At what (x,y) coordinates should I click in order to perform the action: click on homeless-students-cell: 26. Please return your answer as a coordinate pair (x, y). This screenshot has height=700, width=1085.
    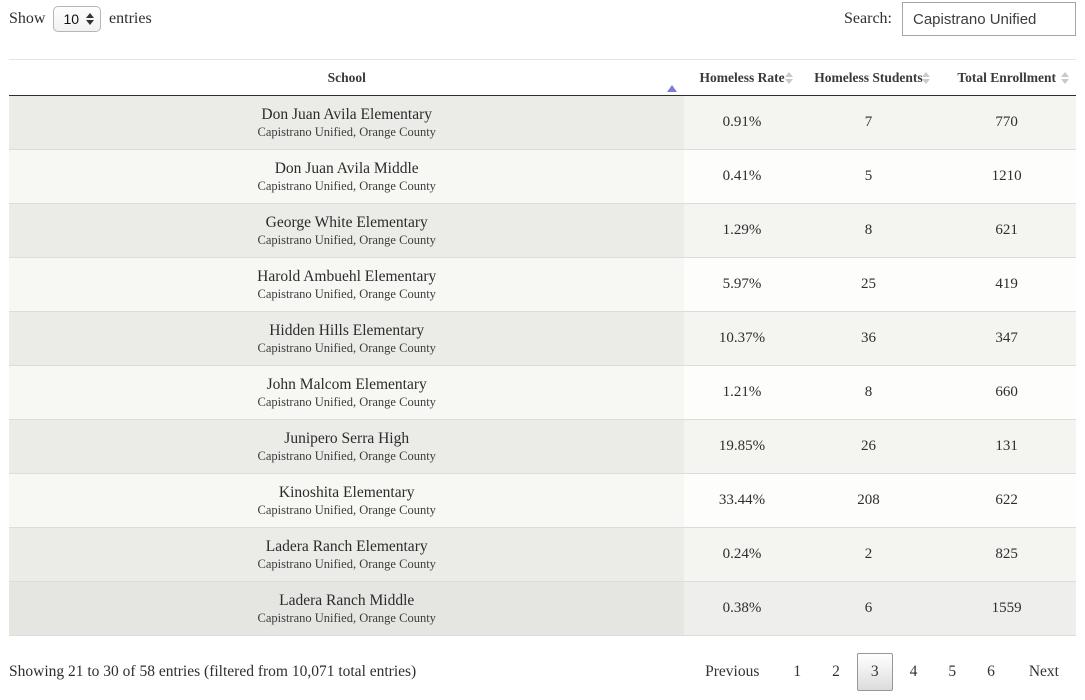
    Looking at the image, I should click on (868, 446).